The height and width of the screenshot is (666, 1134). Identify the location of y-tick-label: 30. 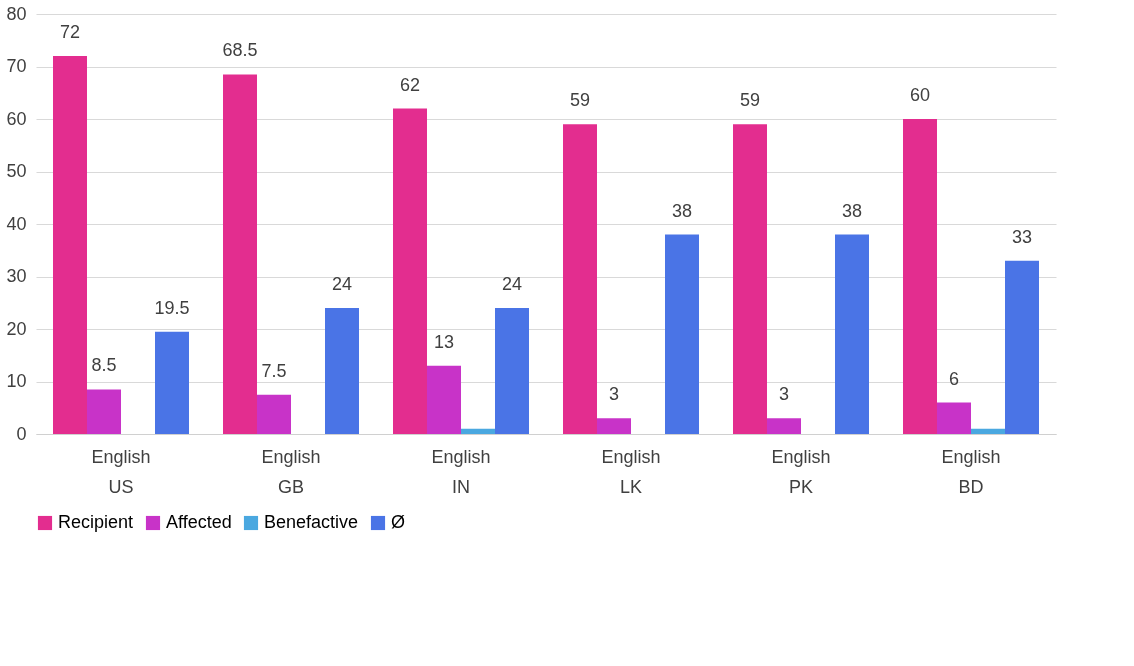
(16, 276).